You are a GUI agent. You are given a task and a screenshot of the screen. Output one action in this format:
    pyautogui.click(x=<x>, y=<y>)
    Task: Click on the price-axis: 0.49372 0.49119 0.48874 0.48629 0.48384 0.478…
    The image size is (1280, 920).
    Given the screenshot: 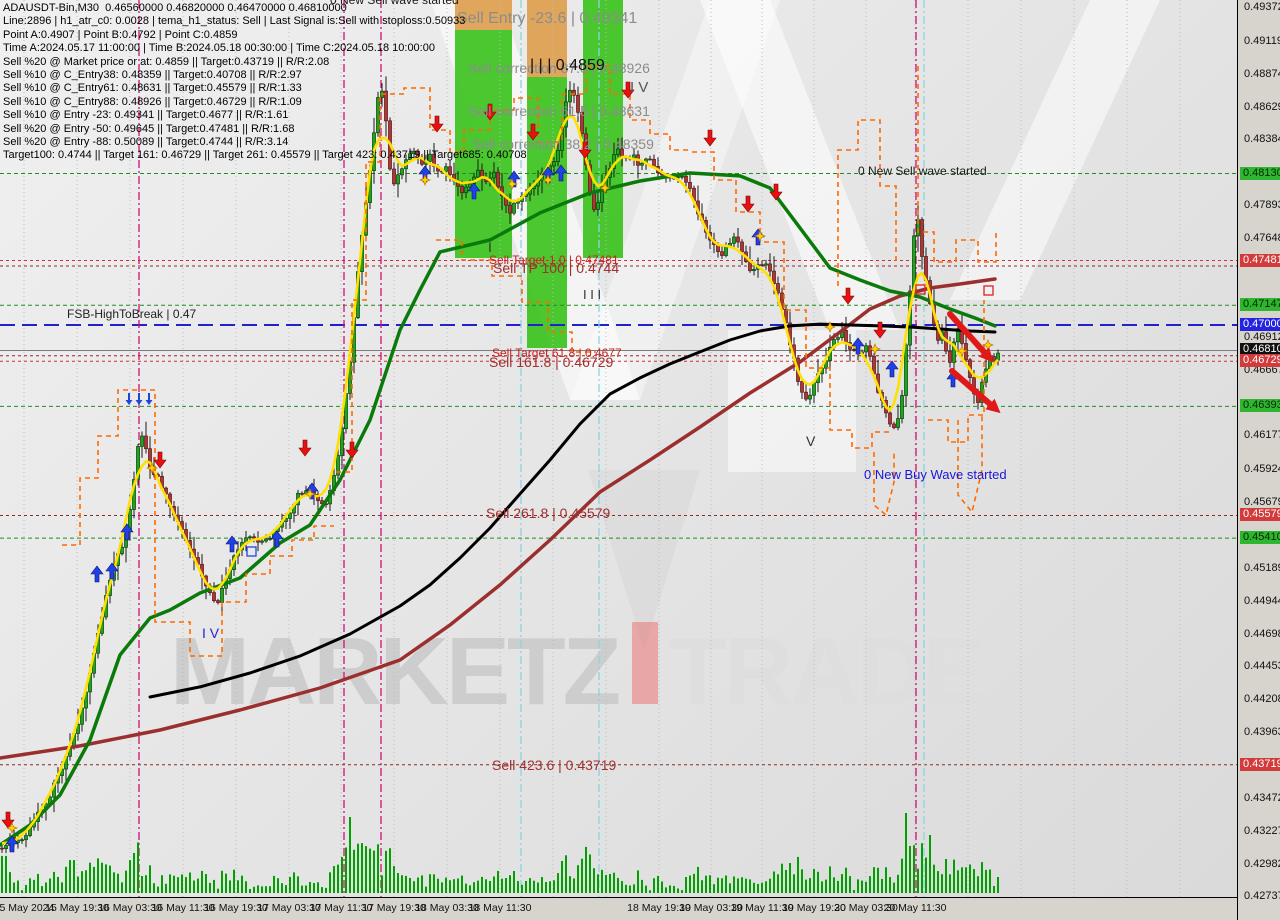 What is the action you would take?
    pyautogui.click(x=1258, y=460)
    